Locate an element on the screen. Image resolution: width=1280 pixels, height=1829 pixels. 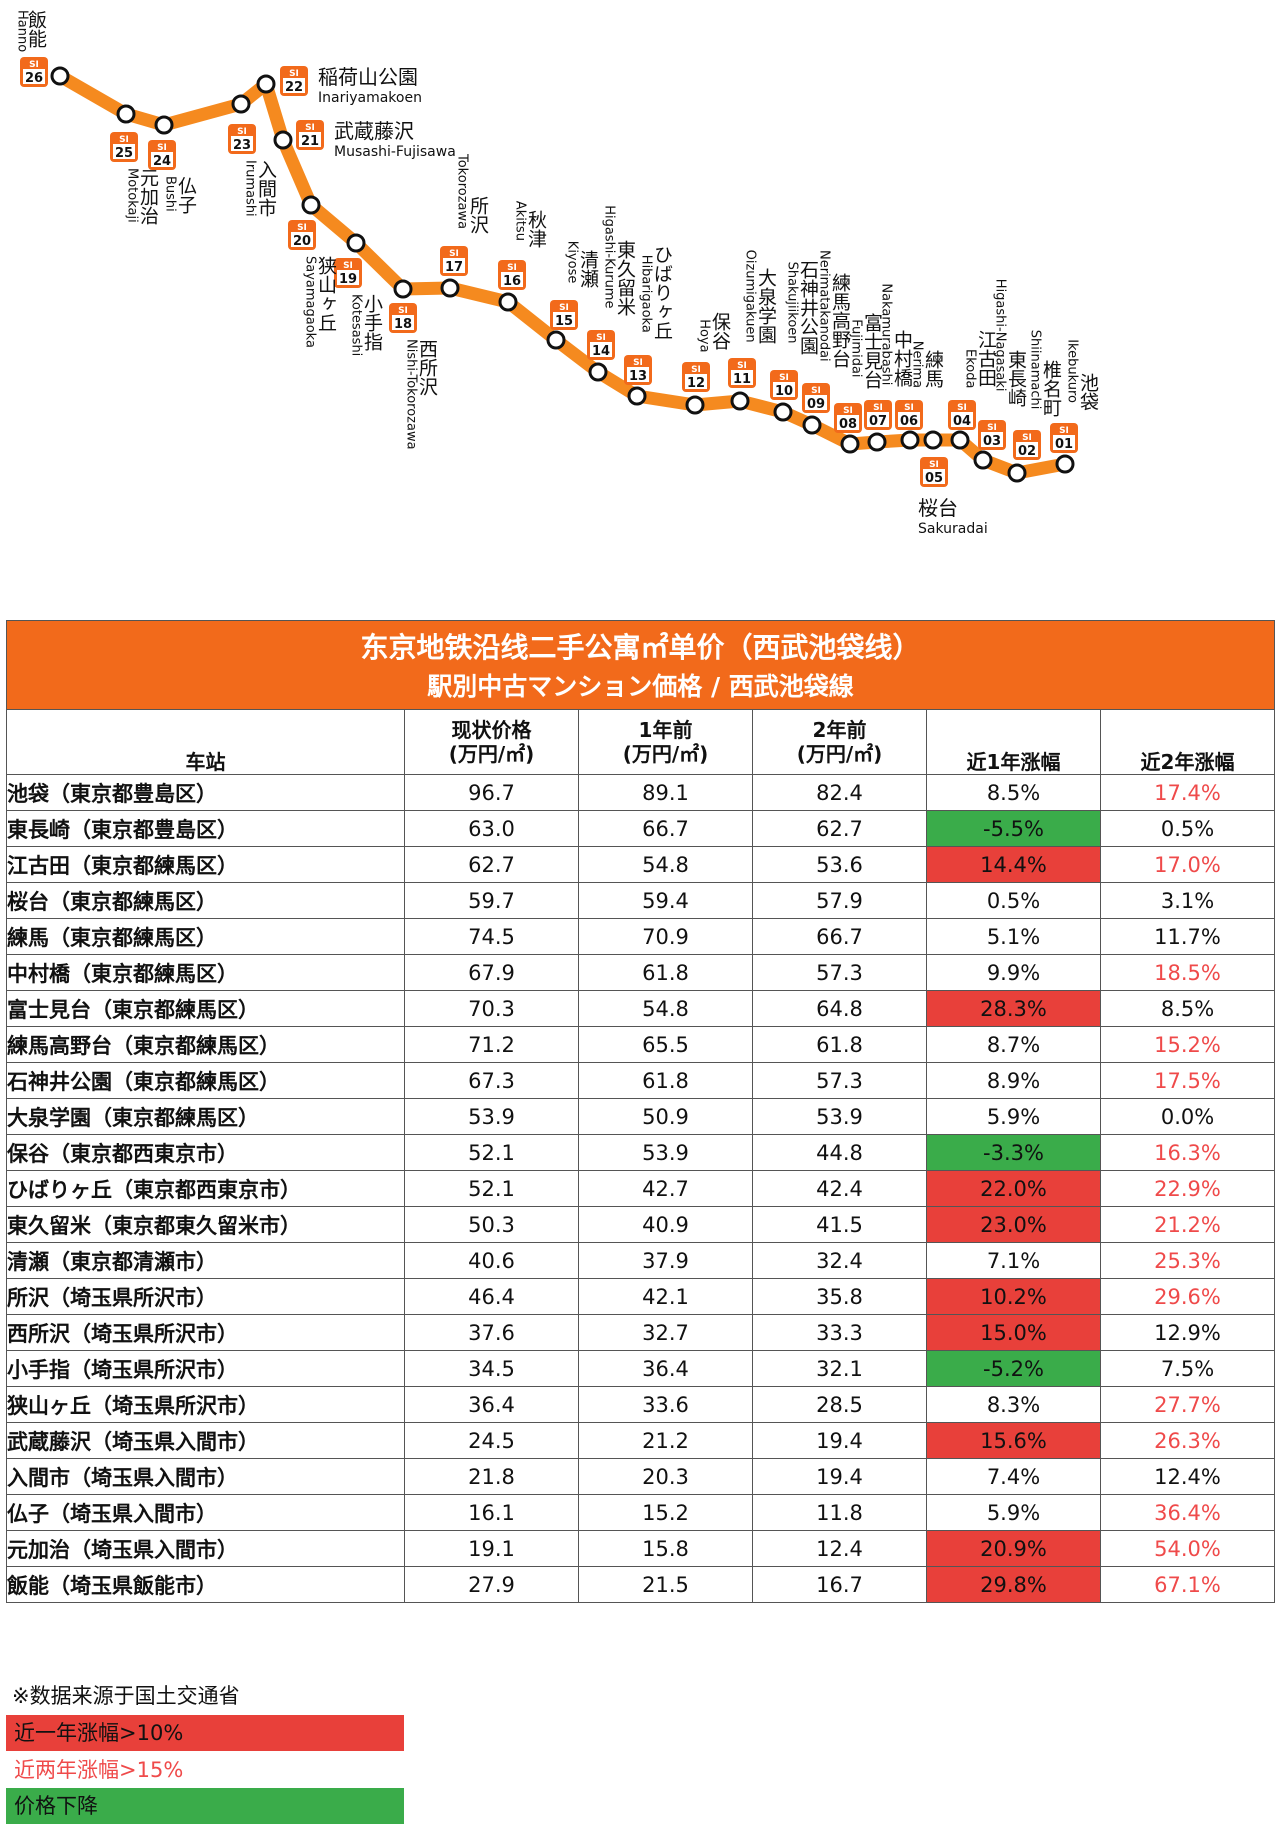
station-cell: 富士見台（東京都練馬区） is located at coordinates (205, 1008).